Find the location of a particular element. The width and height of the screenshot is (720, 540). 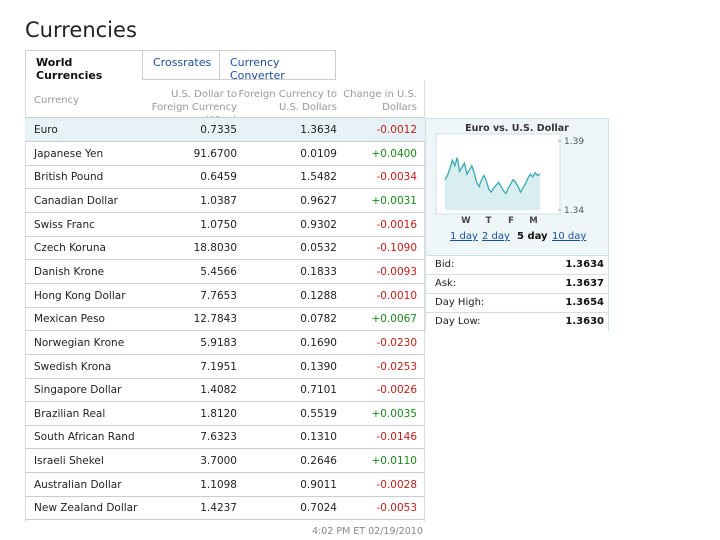

rate-cell: -0.0034 is located at coordinates (396, 177).